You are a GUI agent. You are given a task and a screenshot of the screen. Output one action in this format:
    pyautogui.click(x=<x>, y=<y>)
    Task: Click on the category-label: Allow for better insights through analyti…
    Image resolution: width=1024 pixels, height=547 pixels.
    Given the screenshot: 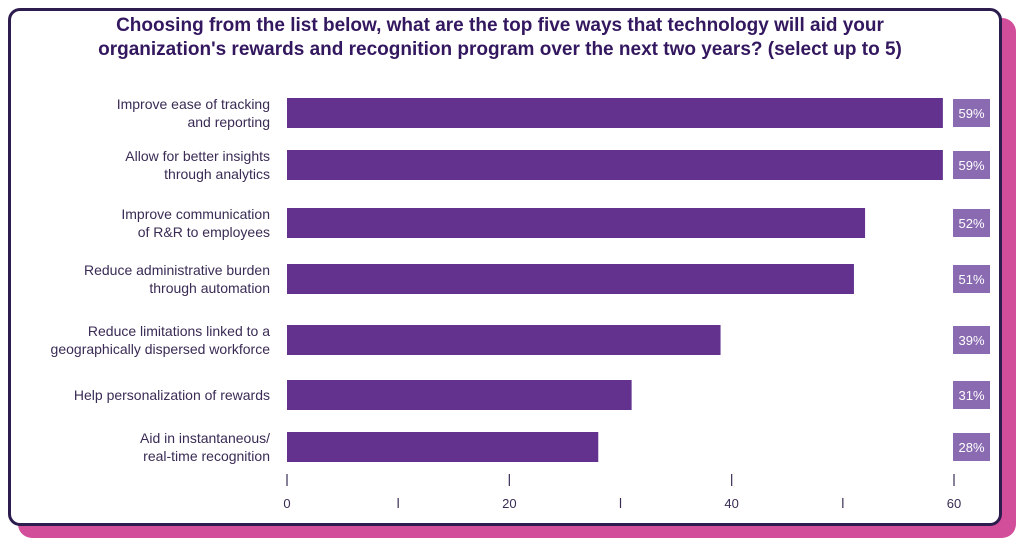 What is the action you would take?
    pyautogui.click(x=197, y=165)
    